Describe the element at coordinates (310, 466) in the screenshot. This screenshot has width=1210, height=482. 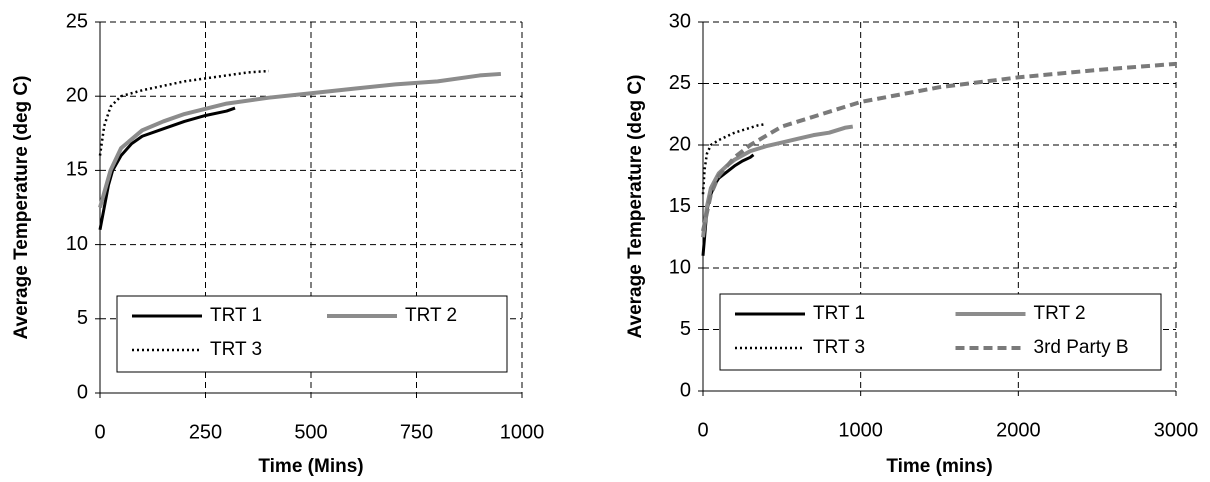
I see `x-axis-label: Time (Mins)` at that location.